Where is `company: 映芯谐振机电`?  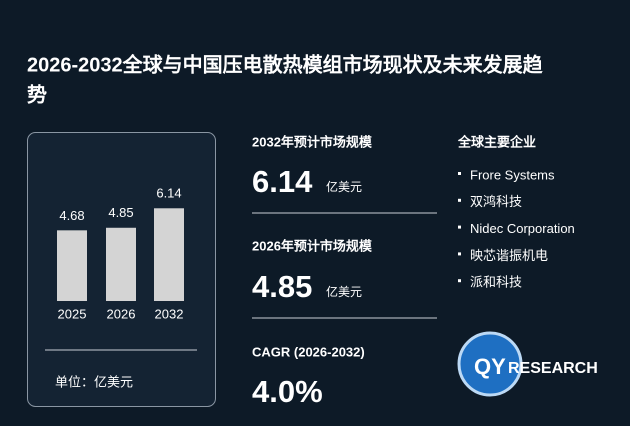
company: 映芯谐振机电 is located at coordinates (509, 255).